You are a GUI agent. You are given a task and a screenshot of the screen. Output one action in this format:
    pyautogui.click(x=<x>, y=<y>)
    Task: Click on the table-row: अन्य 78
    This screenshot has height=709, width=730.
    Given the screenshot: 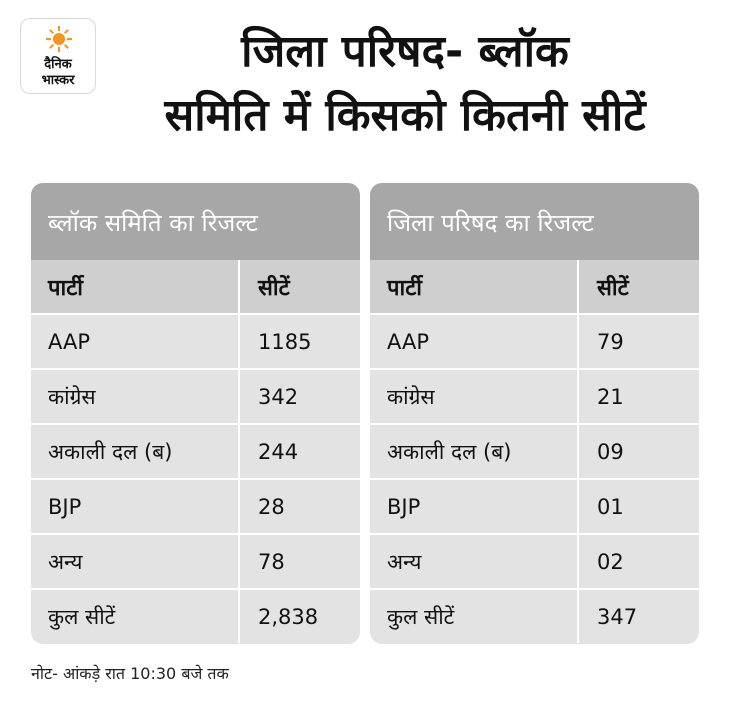 What is the action you would take?
    pyautogui.click(x=195, y=560)
    